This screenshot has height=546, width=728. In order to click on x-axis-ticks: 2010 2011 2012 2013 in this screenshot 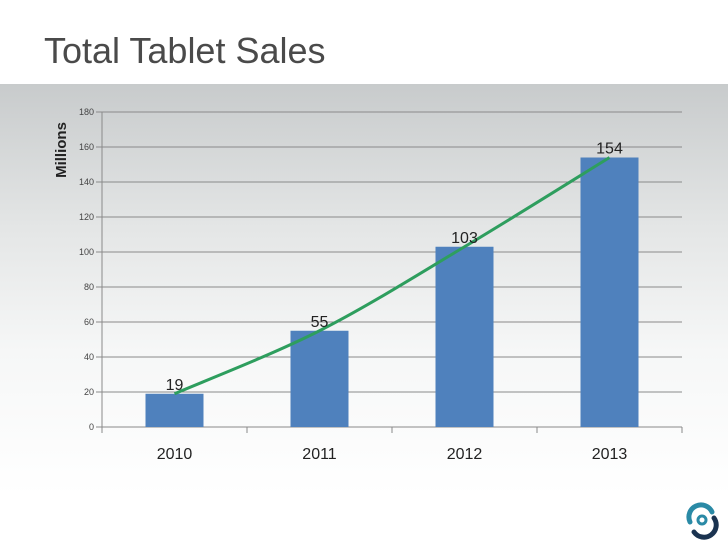, I will do `click(392, 454)`.